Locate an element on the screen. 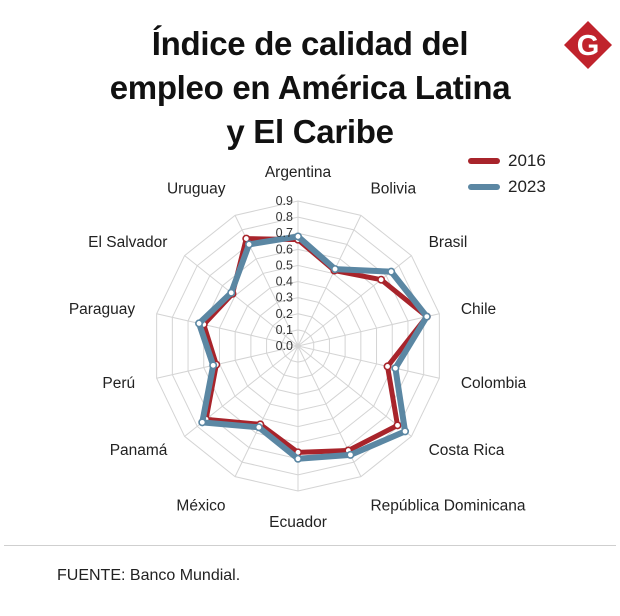  radial-tick-label: 0.8 is located at coordinates (284, 217).